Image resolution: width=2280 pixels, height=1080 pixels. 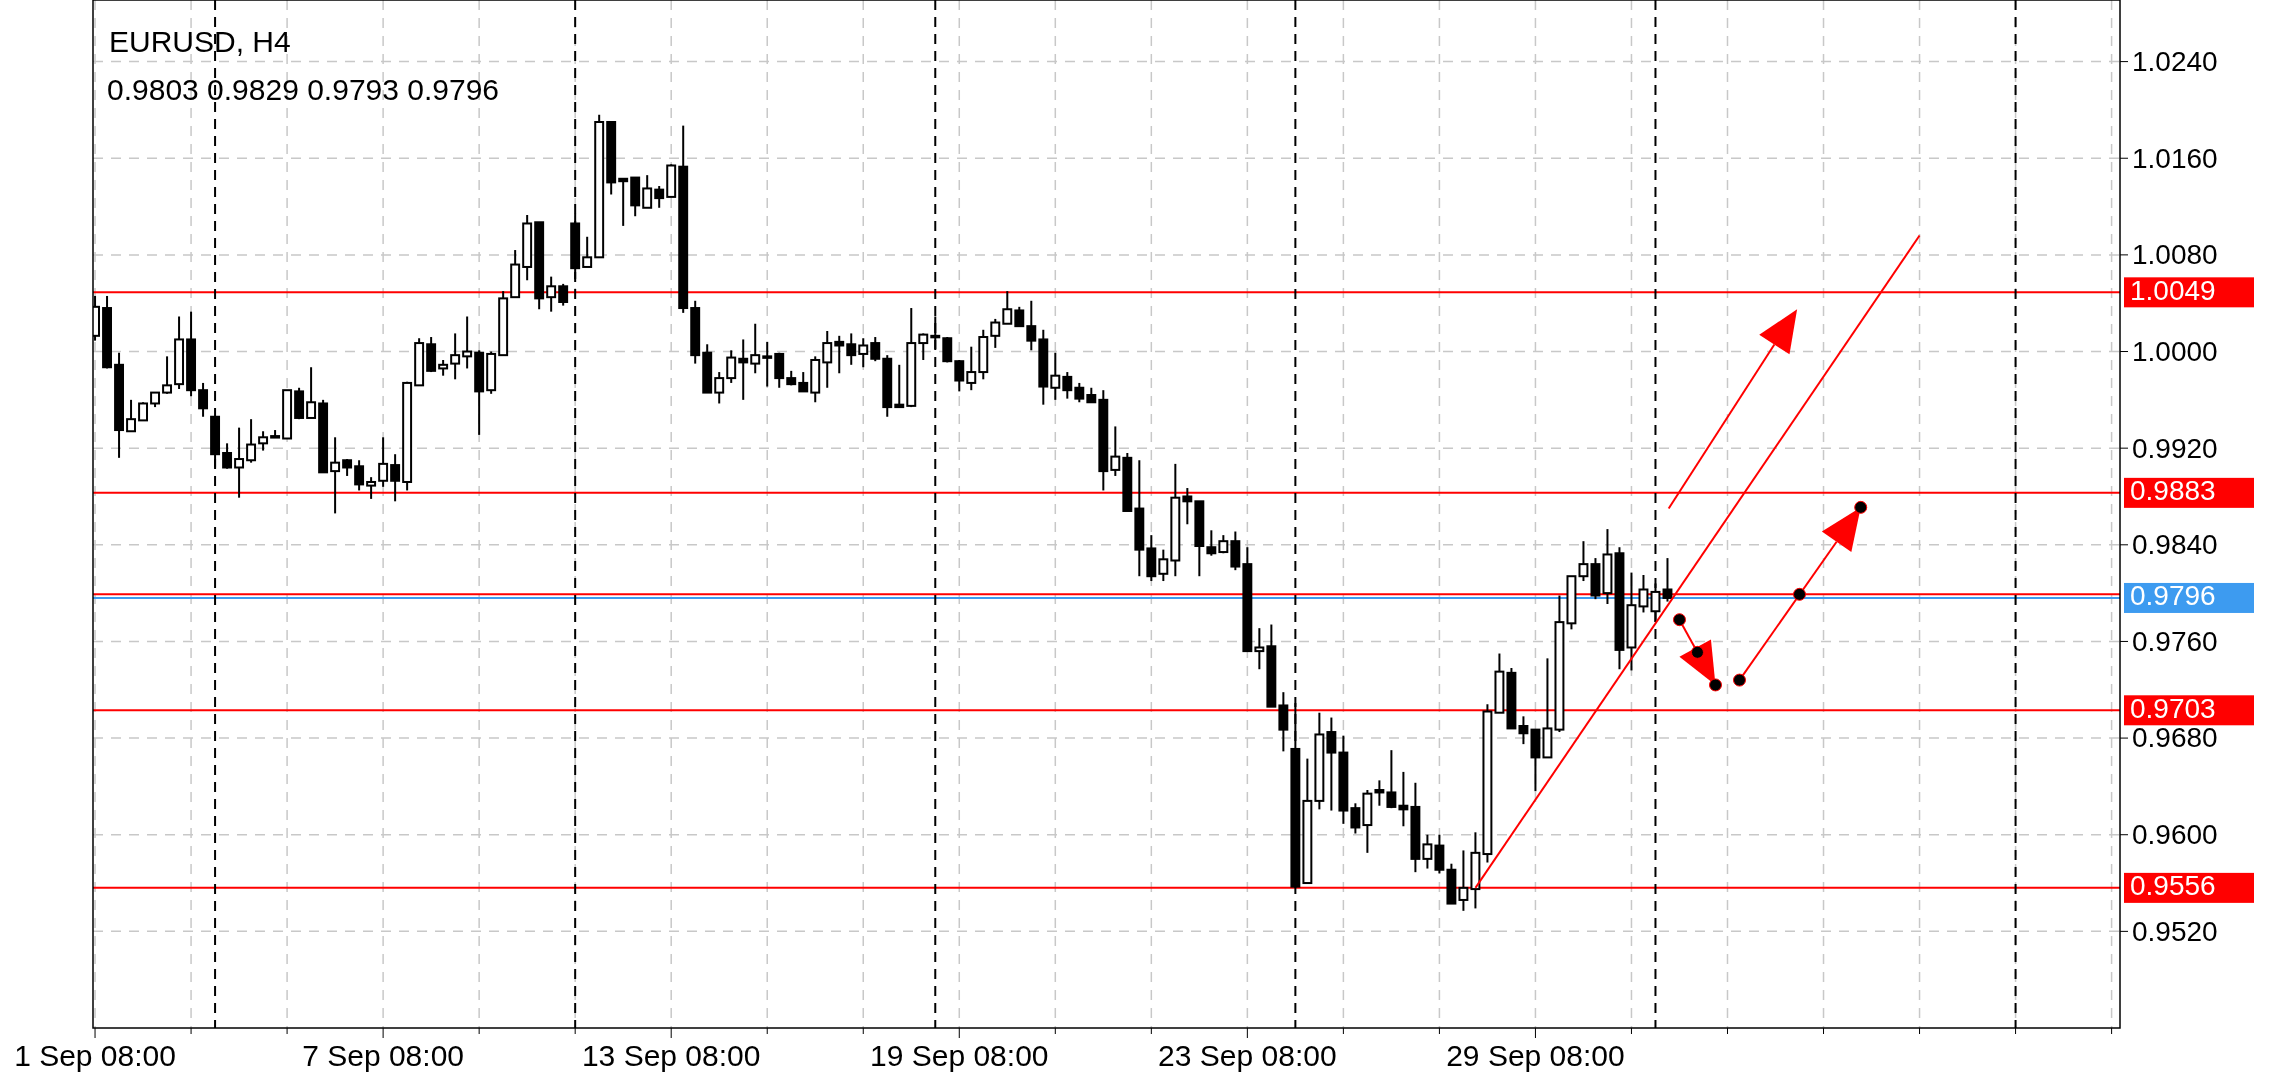 I want to click on x-tick-label: 19 Sep 08:00, so click(x=959, y=1055).